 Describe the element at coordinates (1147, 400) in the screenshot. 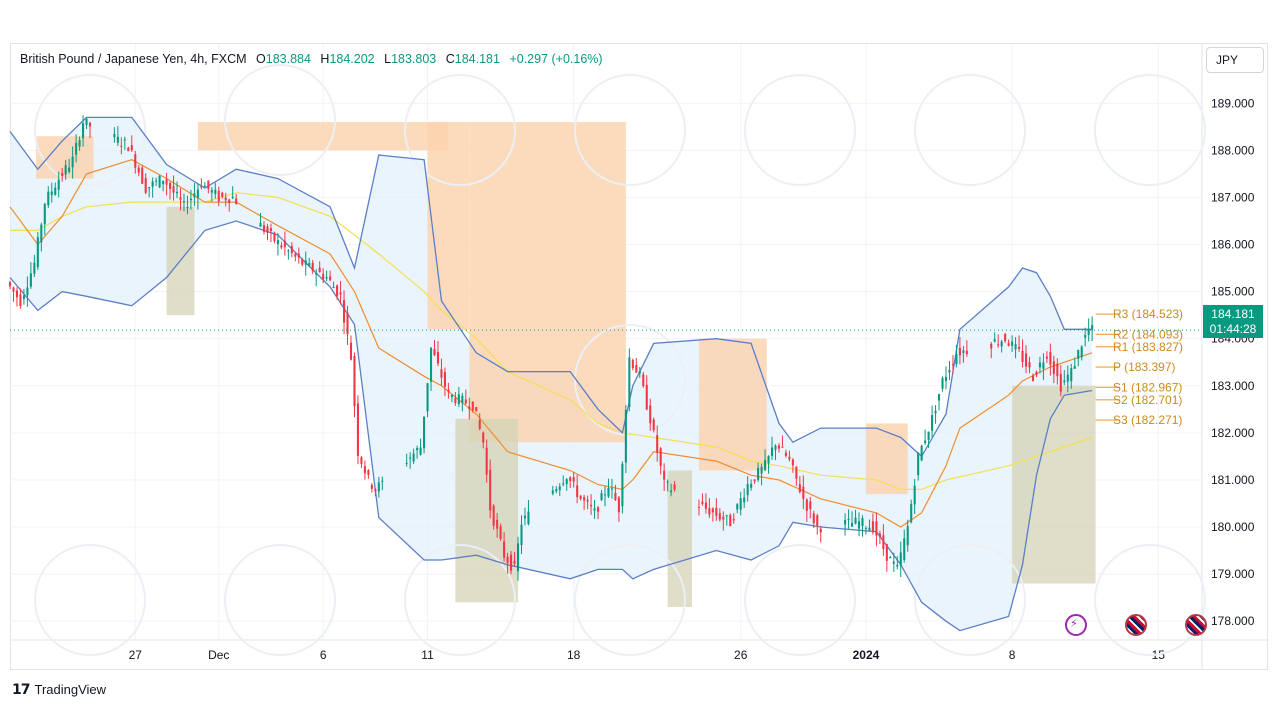

I see `pivot-label: S2 (182.701)` at that location.